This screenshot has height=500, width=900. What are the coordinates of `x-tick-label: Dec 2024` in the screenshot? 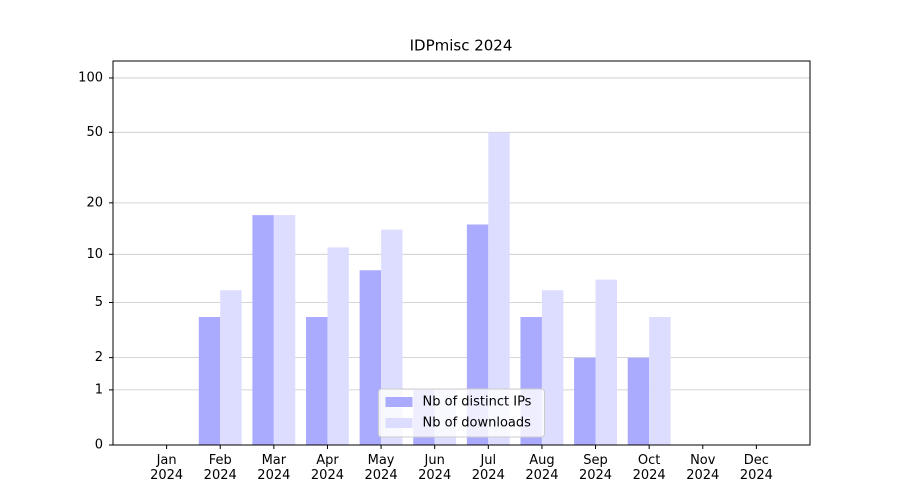 It's located at (756, 468).